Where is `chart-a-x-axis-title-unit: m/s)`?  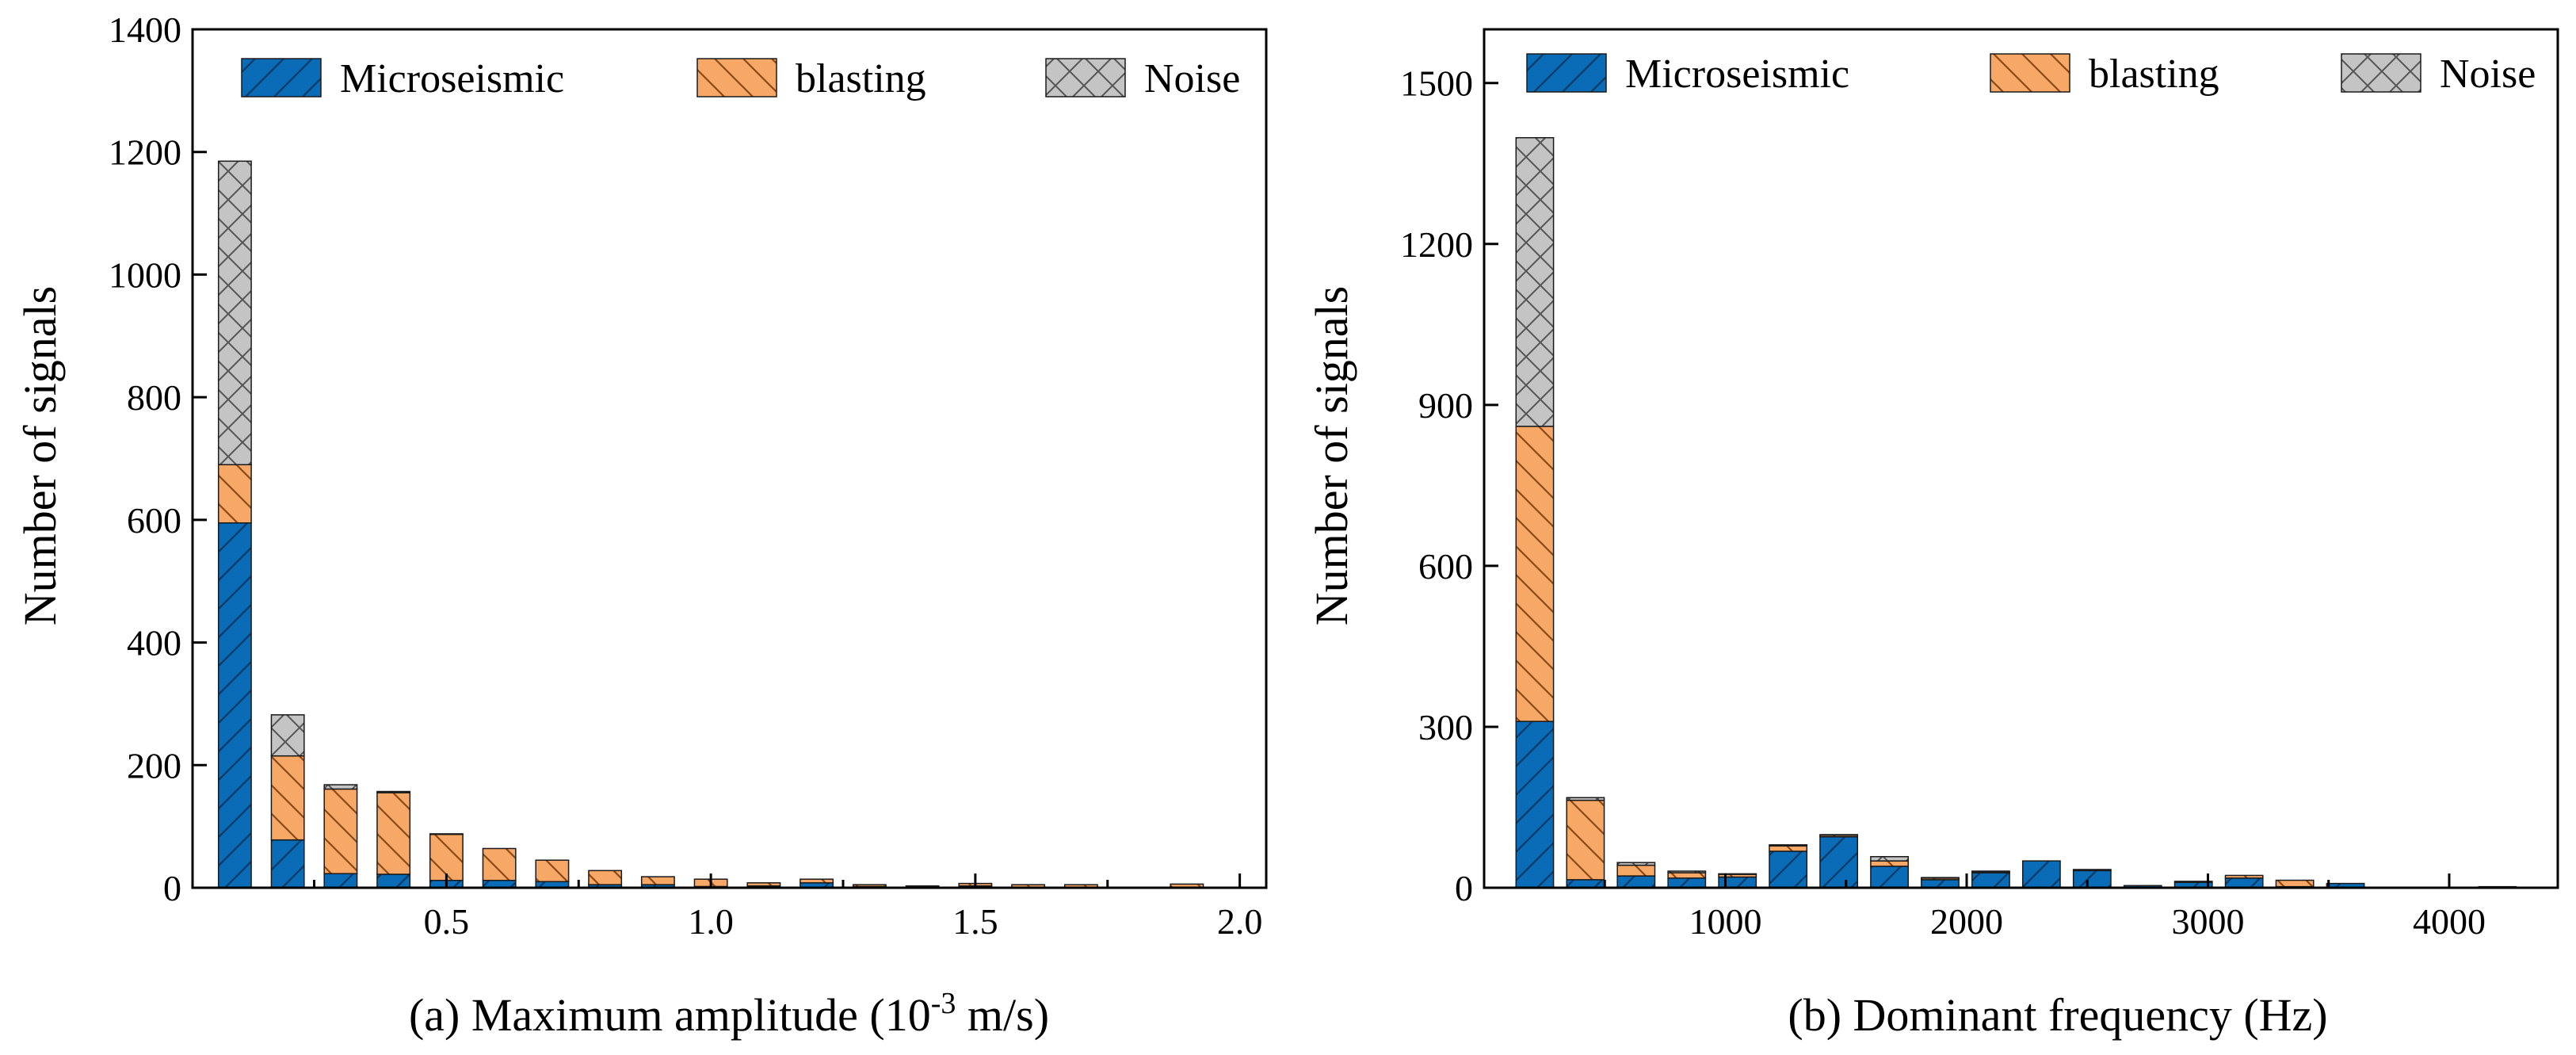
chart-a-x-axis-title-unit: m/s) is located at coordinates (1003, 1015).